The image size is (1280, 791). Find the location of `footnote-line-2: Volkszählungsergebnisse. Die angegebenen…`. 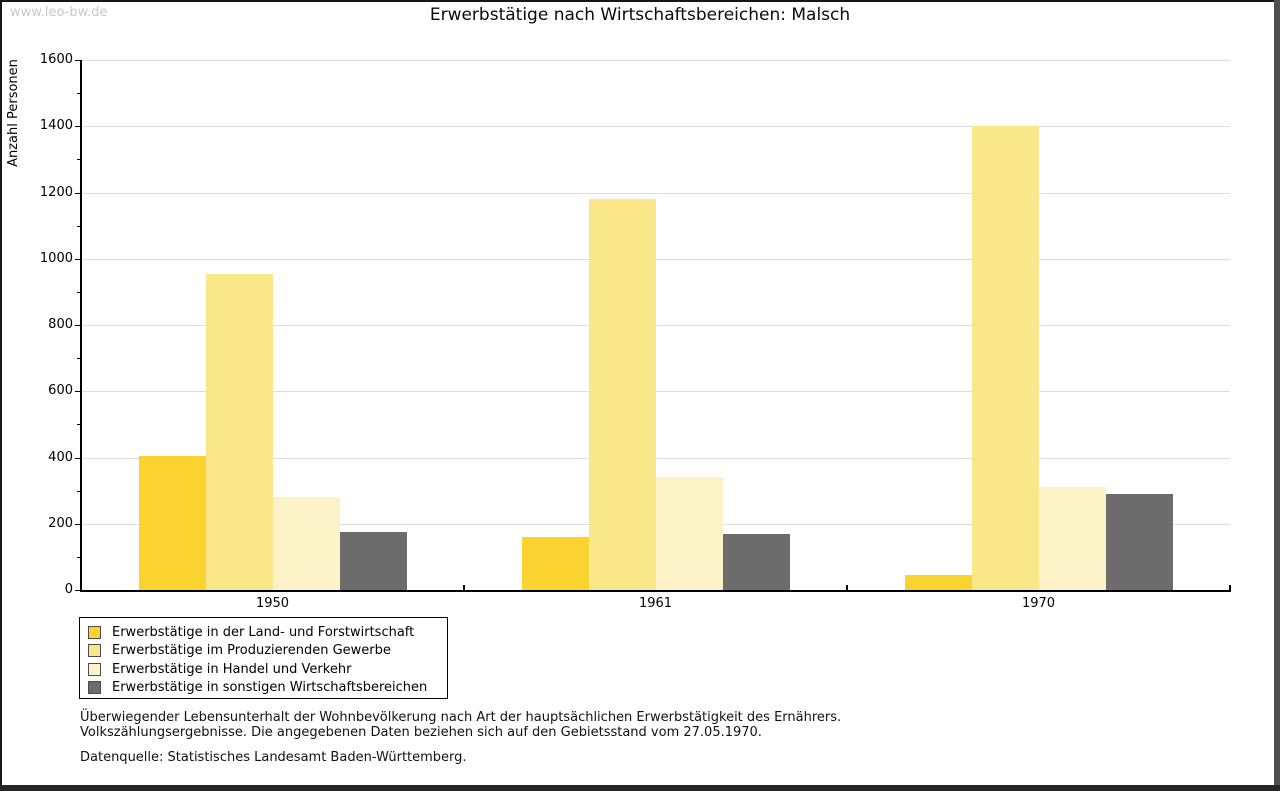

footnote-line-2: Volkszählungsergebnisse. Die angegebenen… is located at coordinates (421, 732).